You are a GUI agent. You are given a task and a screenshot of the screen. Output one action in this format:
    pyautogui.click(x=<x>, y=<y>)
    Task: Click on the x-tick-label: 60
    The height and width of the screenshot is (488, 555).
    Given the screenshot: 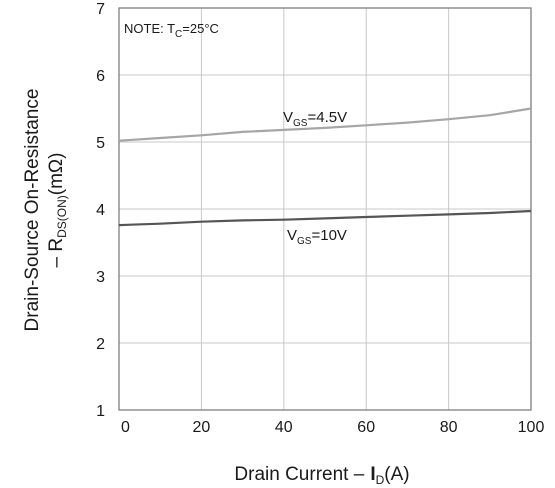 What is the action you would take?
    pyautogui.click(x=366, y=427)
    